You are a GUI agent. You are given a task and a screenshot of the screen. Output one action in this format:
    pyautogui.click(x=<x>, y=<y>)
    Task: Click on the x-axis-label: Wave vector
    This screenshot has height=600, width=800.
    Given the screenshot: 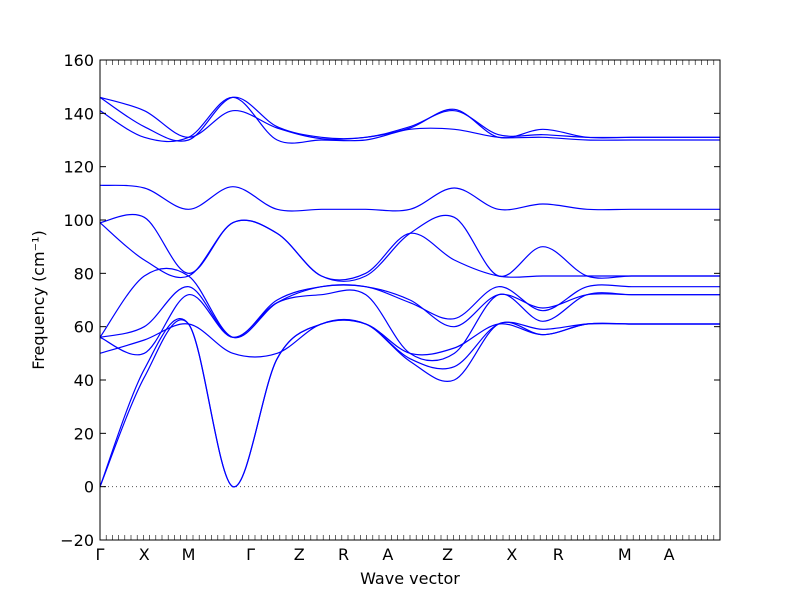 What is the action you would take?
    pyautogui.click(x=410, y=578)
    